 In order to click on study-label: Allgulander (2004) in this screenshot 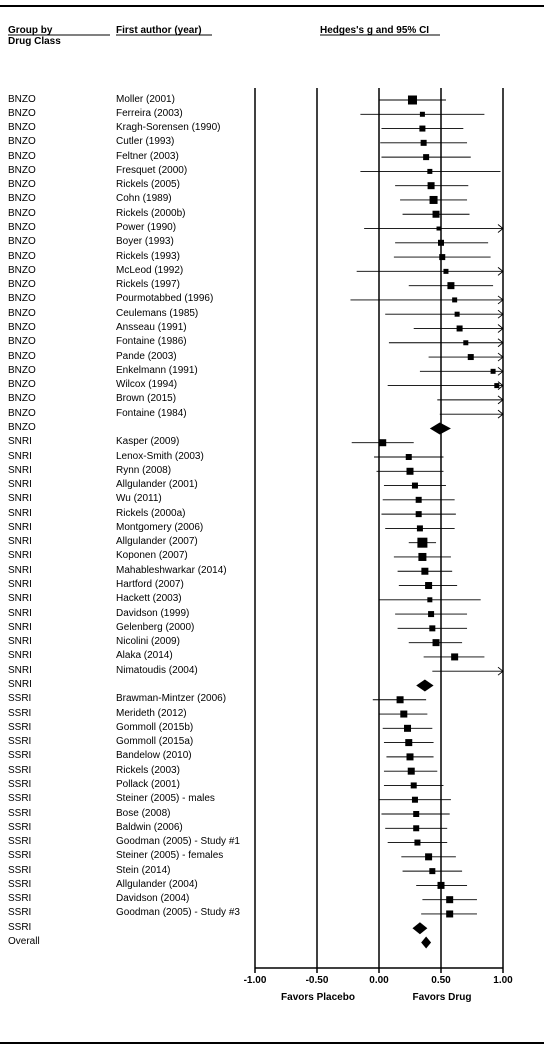, I will do `click(157, 884)`.